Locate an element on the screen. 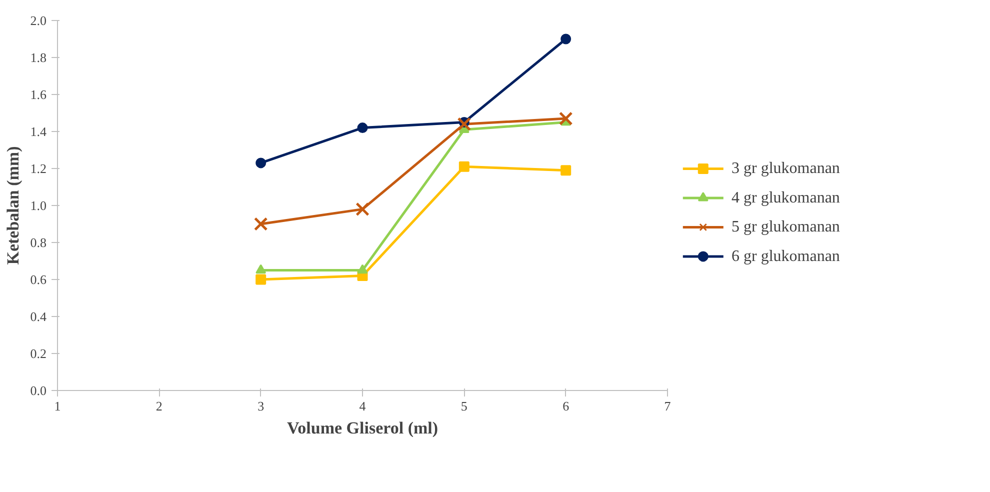 The width and height of the screenshot is (990, 492). y-axis-title: Ketebalan (mm) is located at coordinates (12, 205).